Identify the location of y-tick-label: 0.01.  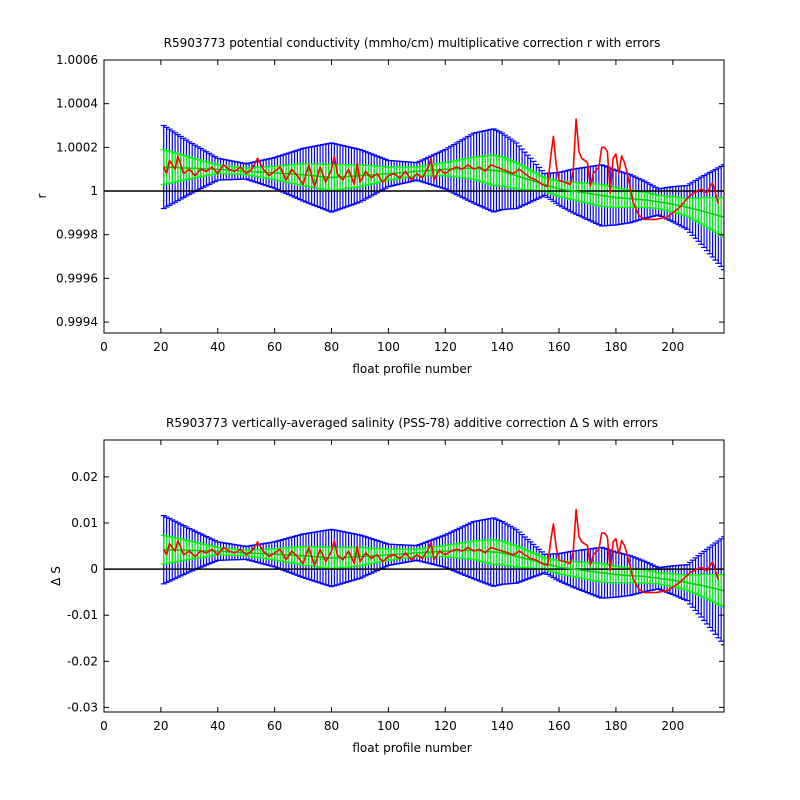
(84, 523).